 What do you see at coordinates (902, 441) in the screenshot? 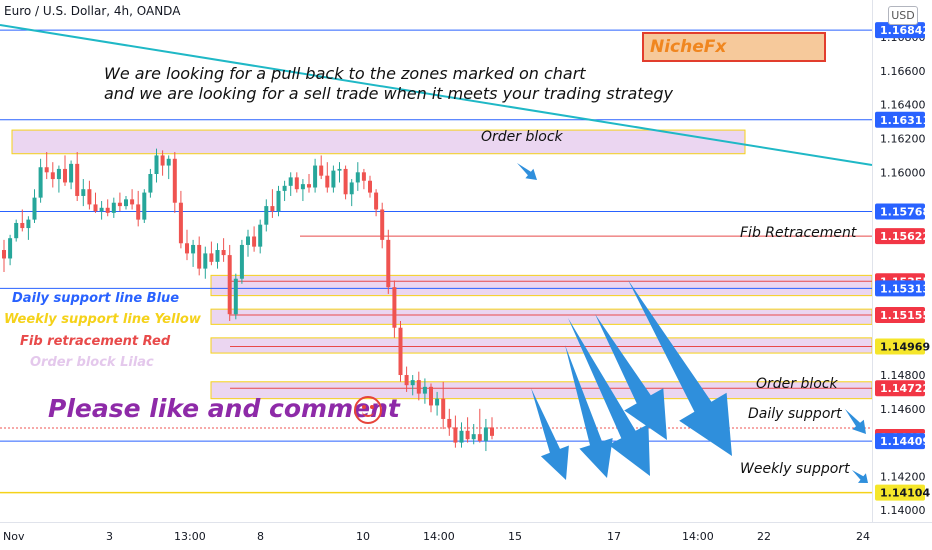
I see `price-tag: 1.14409` at bounding box center [902, 441].